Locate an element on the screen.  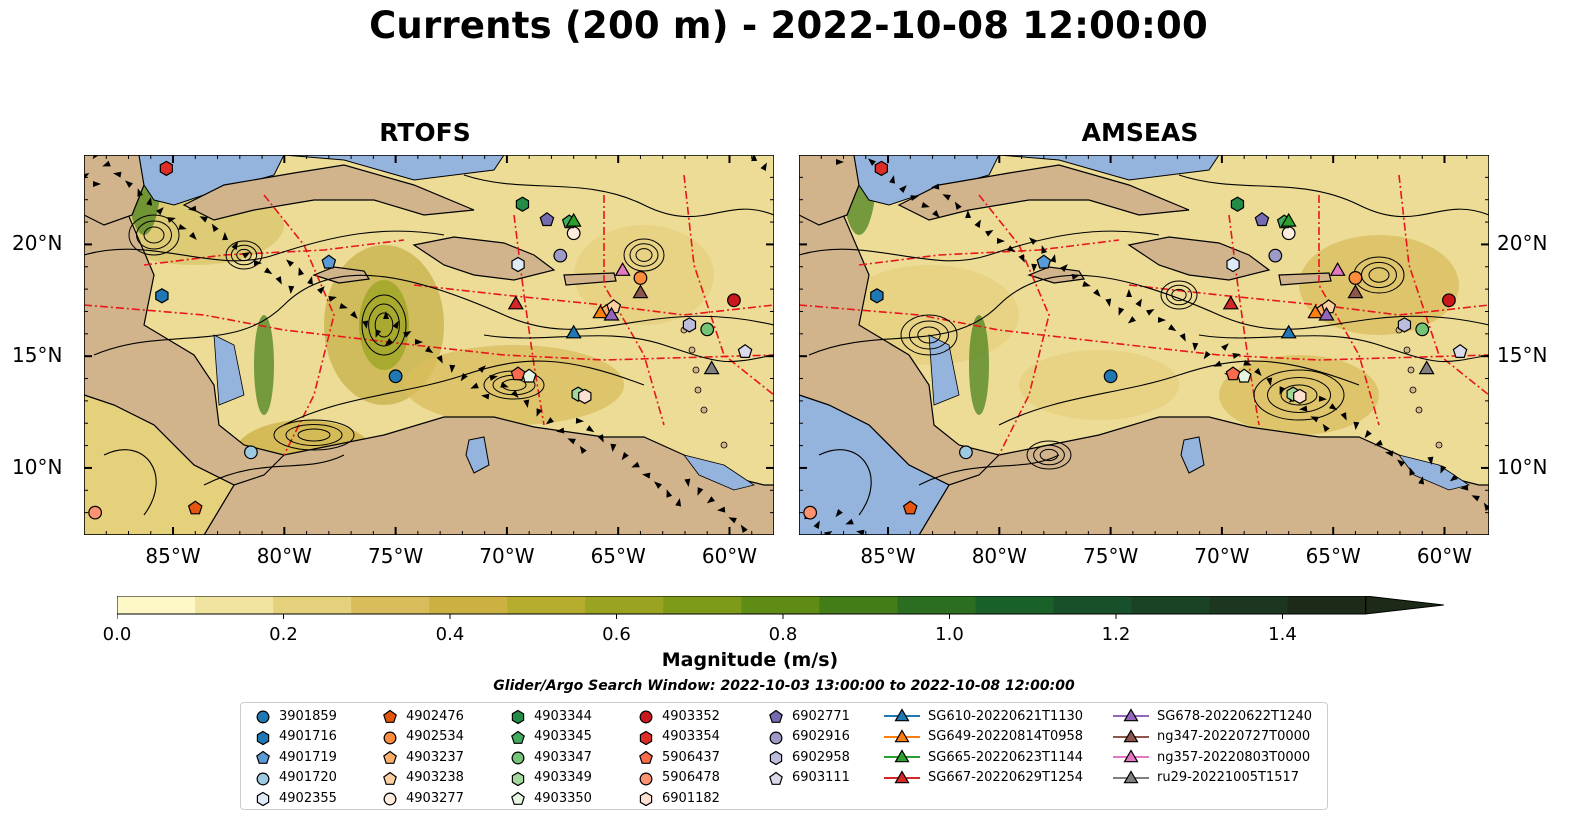
legend-label: SG667-20220629T1254 is located at coordinates (1006, 777).